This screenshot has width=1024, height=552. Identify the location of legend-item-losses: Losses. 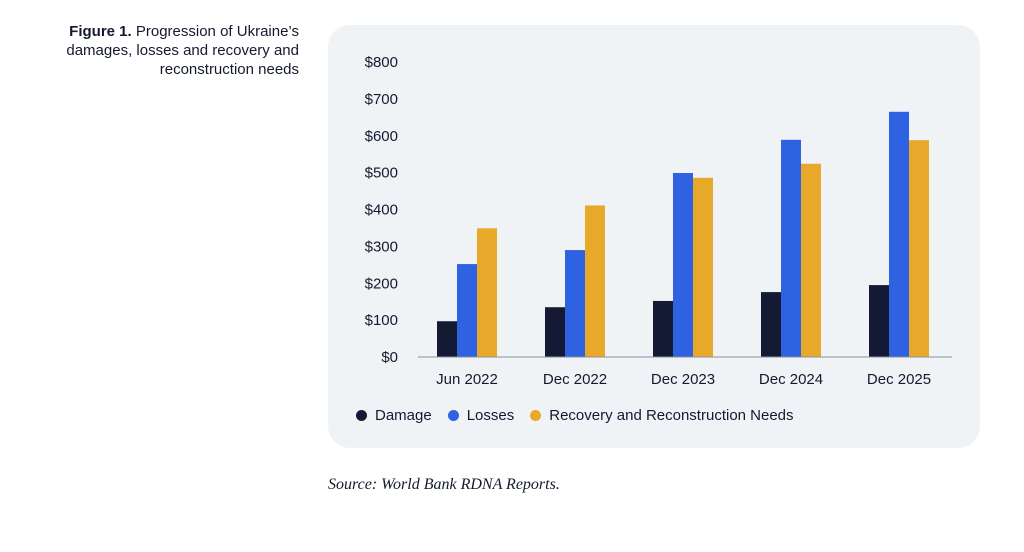
(481, 415).